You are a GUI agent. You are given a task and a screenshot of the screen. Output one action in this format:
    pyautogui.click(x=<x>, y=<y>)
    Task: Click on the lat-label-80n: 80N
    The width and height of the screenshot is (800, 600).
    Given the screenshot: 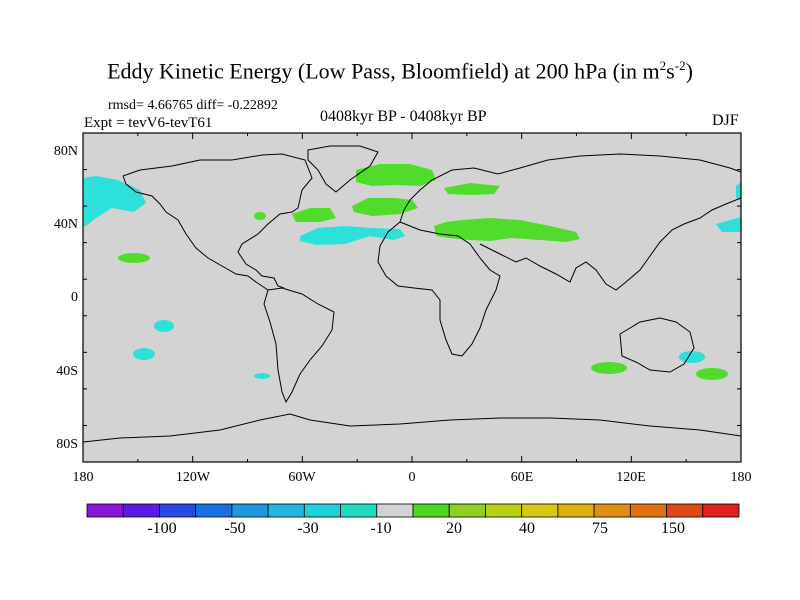 What is the action you would take?
    pyautogui.click(x=65, y=151)
    